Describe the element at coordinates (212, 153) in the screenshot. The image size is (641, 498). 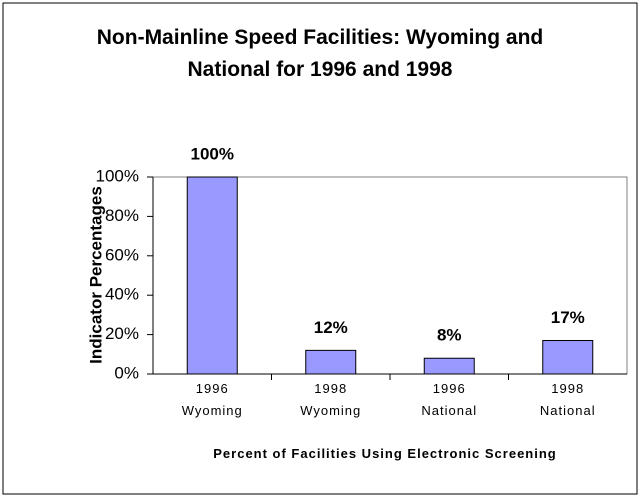
I see `value-label: 100%` at that location.